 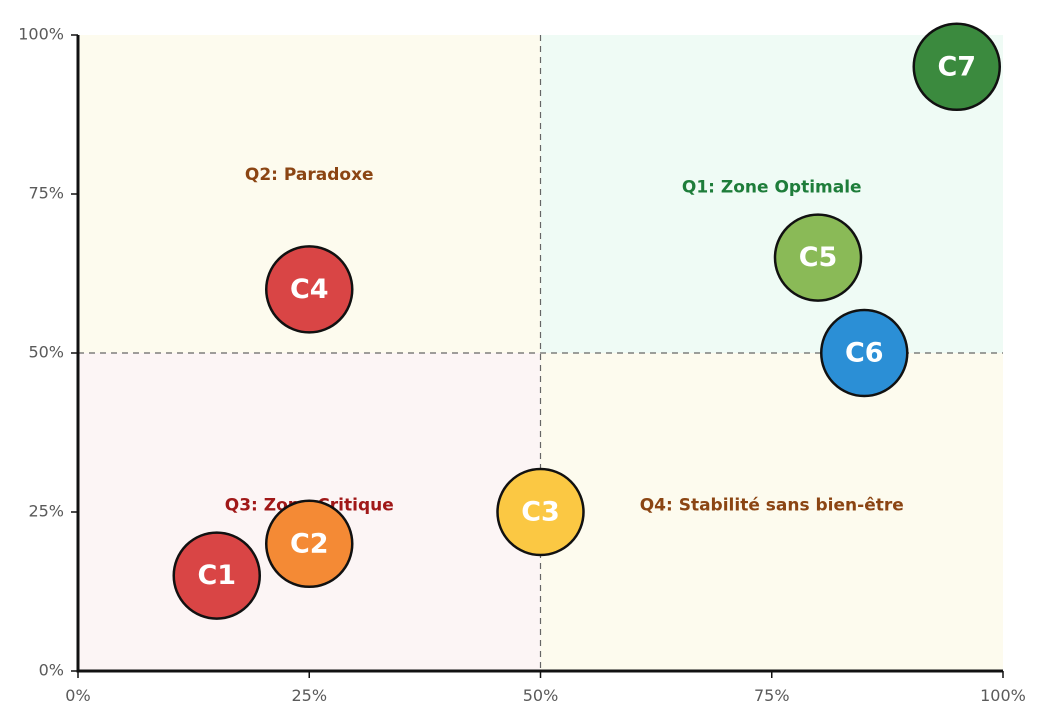 I want to click on bubble-label-c7: C7, so click(x=956, y=66).